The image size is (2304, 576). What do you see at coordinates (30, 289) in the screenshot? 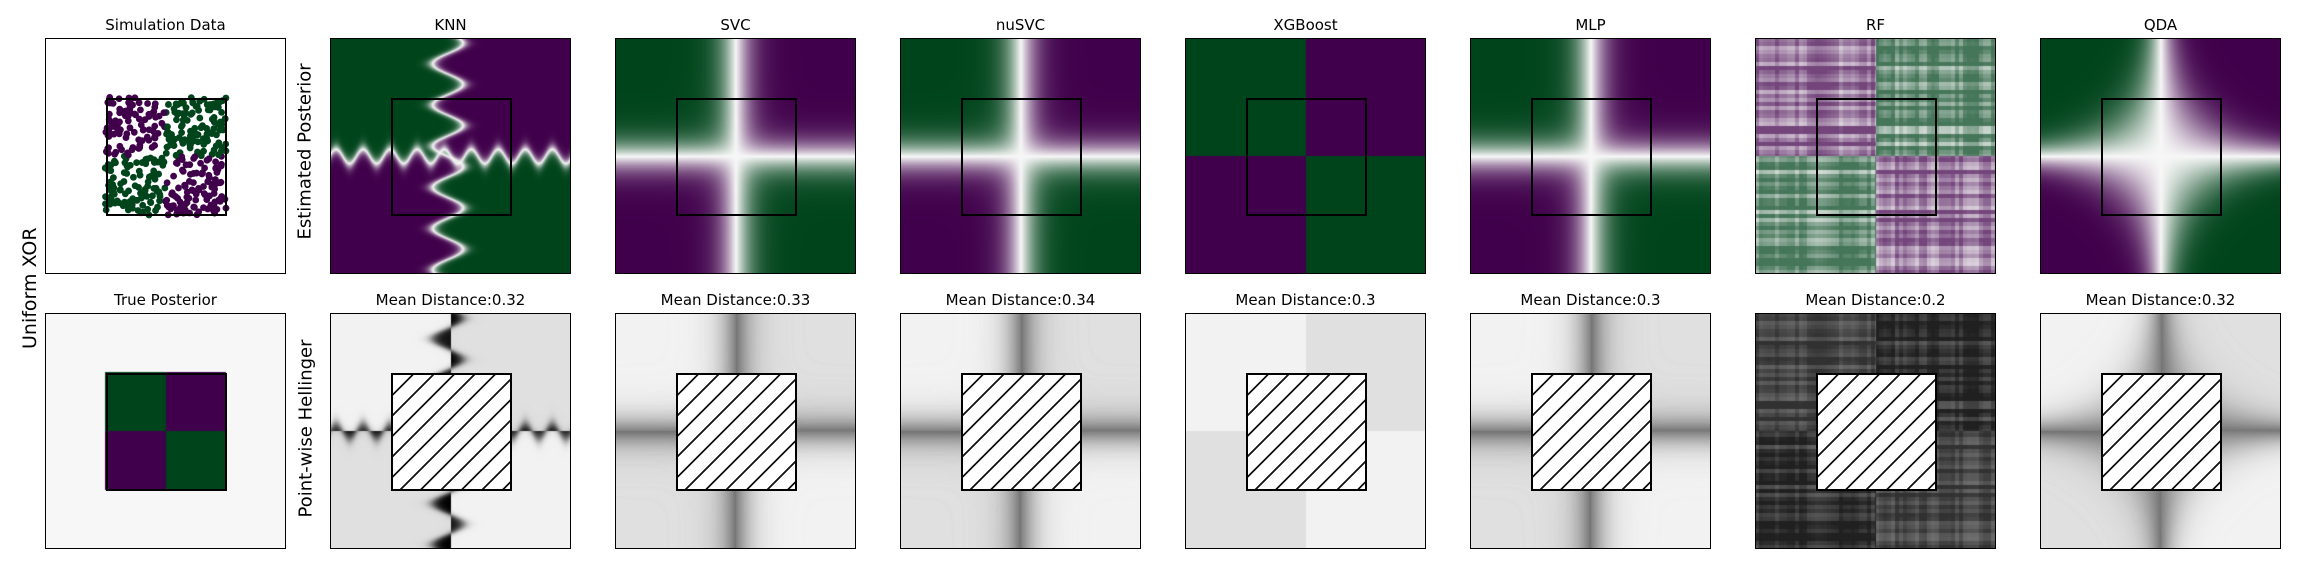
I see `row-label: Uniform XOR` at bounding box center [30, 289].